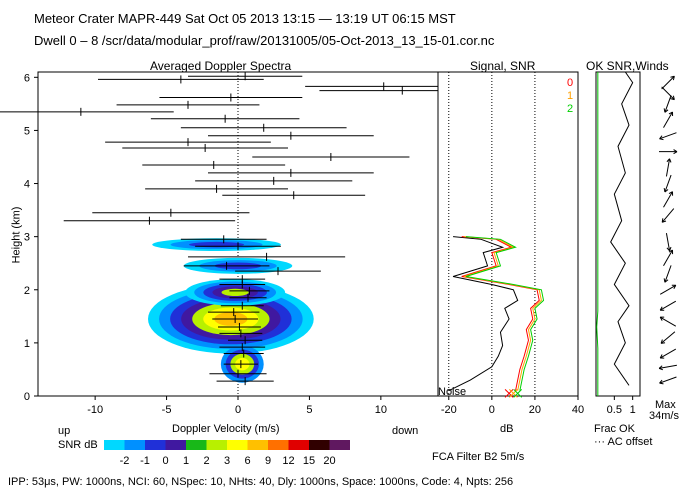 This screenshot has width=700, height=500. Describe the element at coordinates (226, 429) in the screenshot. I see `doppler-x-label: Doppler Velocity (m/s)` at that location.